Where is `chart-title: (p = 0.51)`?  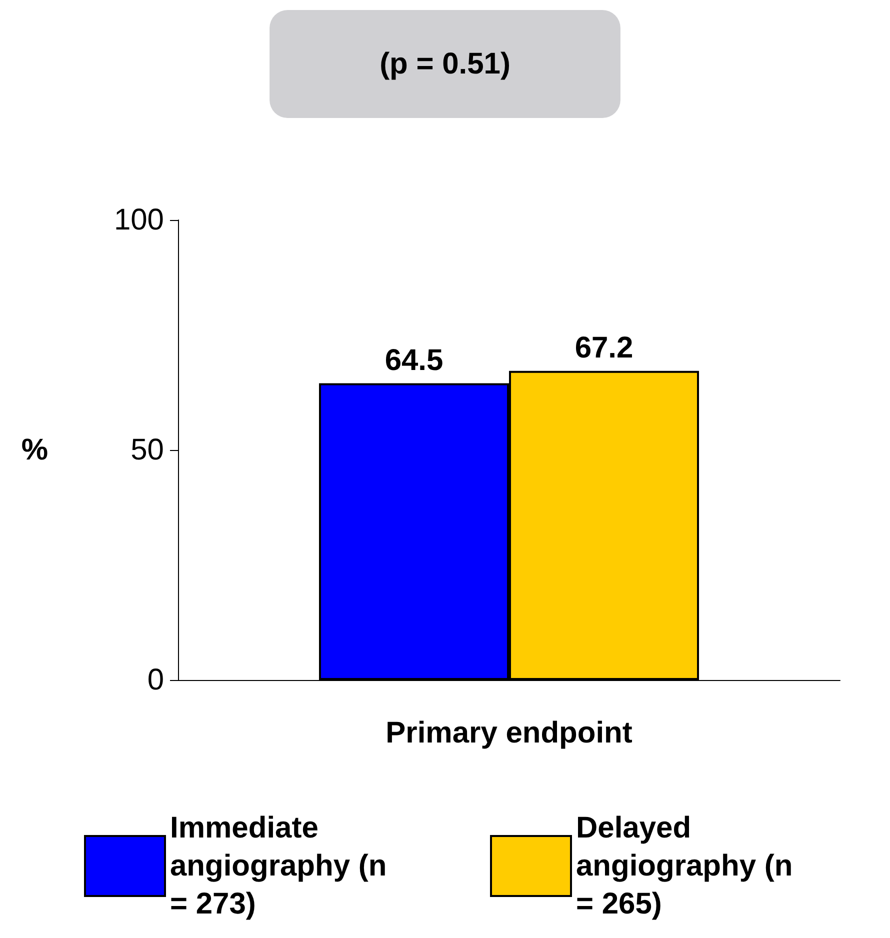 chart-title: (p = 0.51) is located at coordinates (445, 64).